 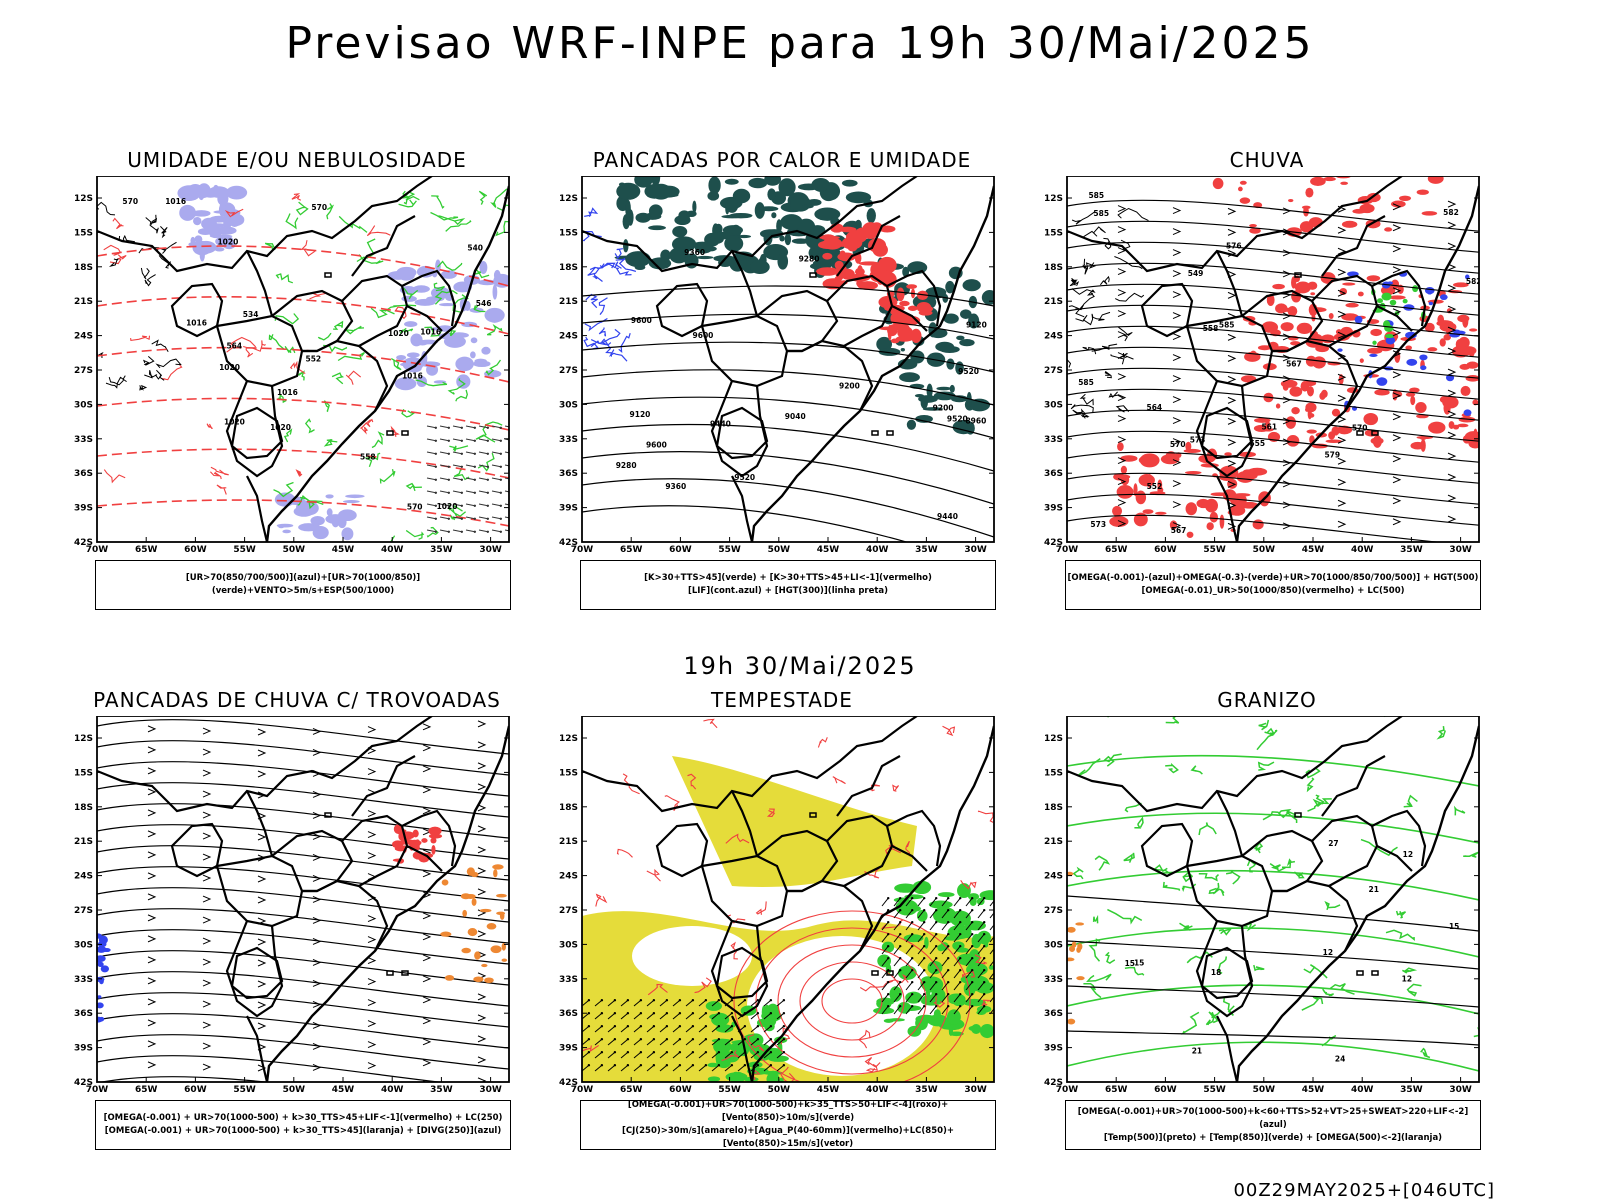 I want to click on lat-tick-label: 27S, so click(x=1053, y=371).